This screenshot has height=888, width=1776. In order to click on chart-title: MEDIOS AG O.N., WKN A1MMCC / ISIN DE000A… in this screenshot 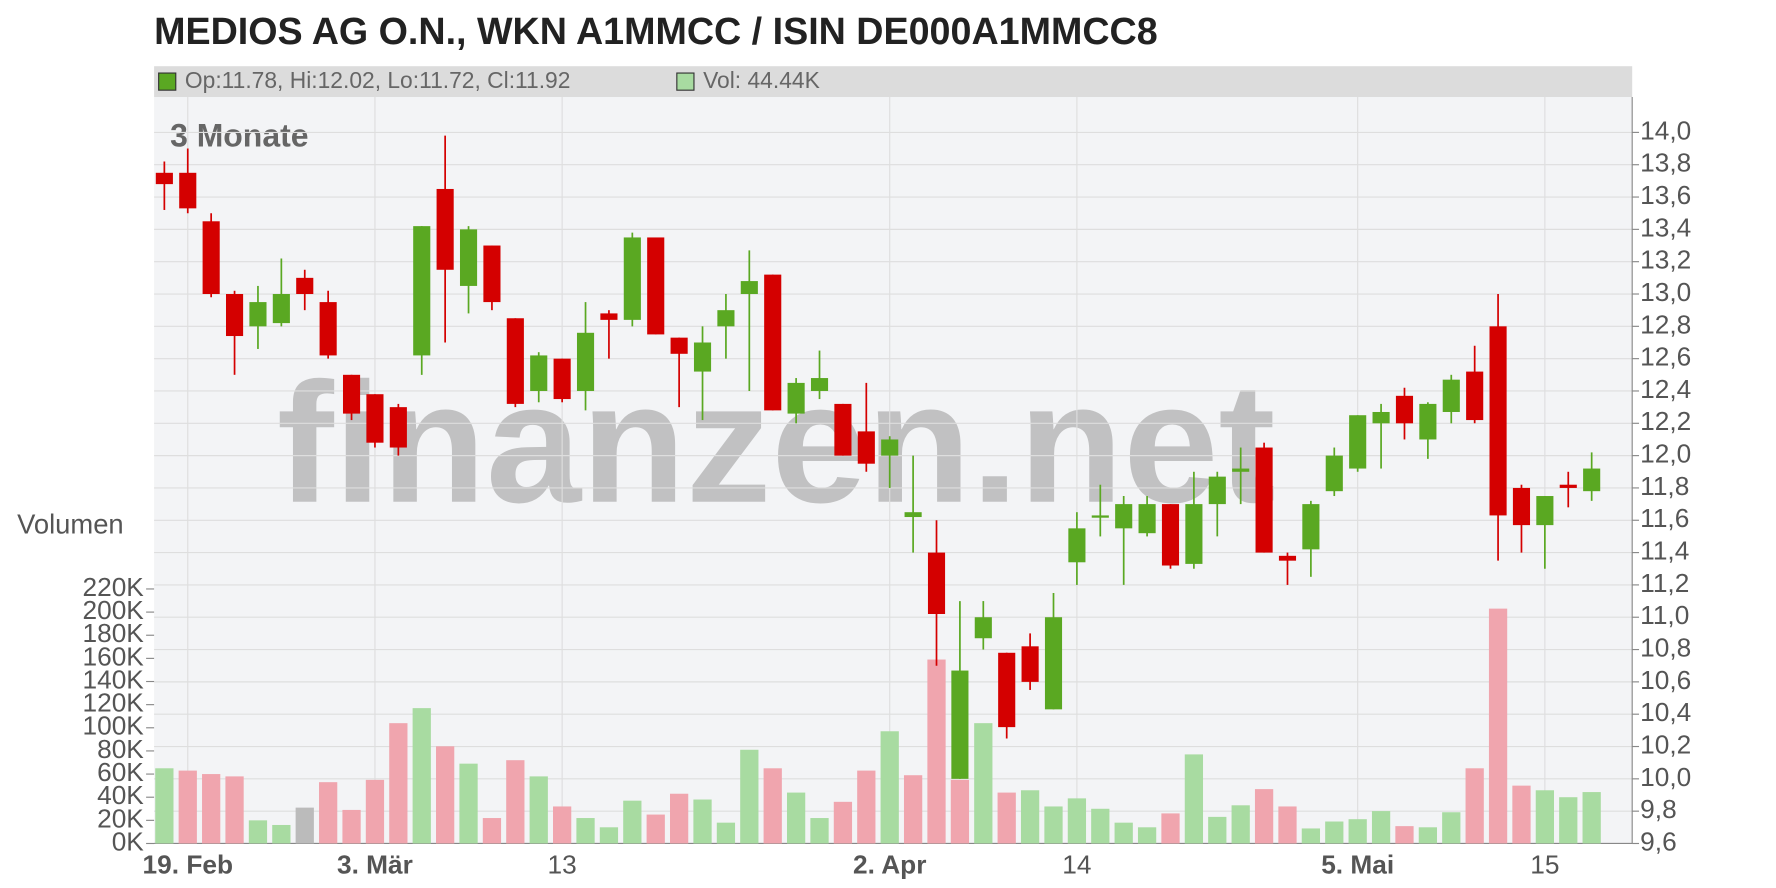, I will do `click(656, 31)`.